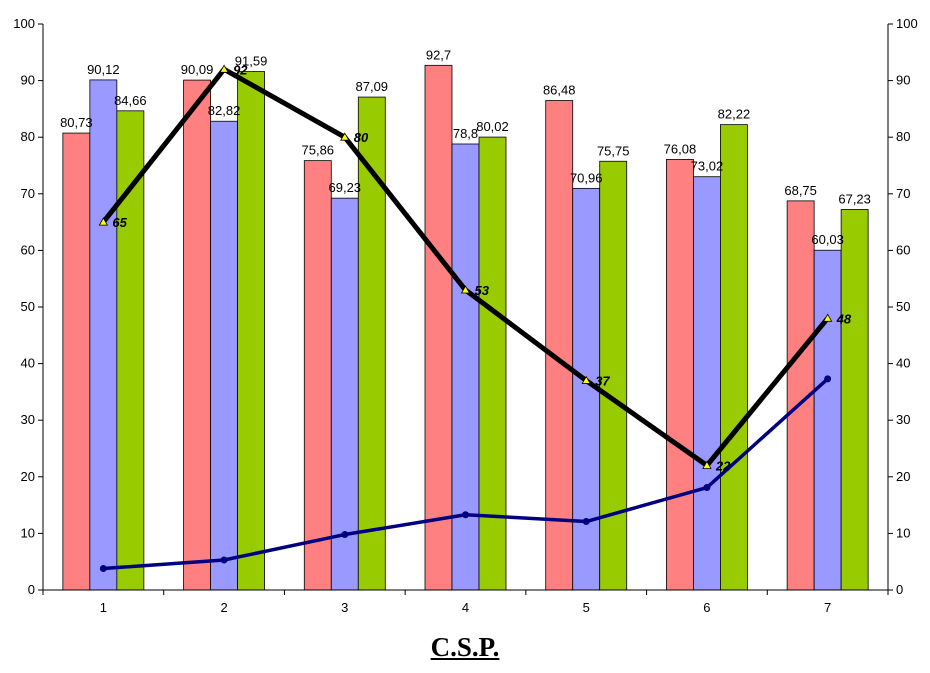  Describe the element at coordinates (465, 607) in the screenshot. I see `x-tick-label: 4` at that location.